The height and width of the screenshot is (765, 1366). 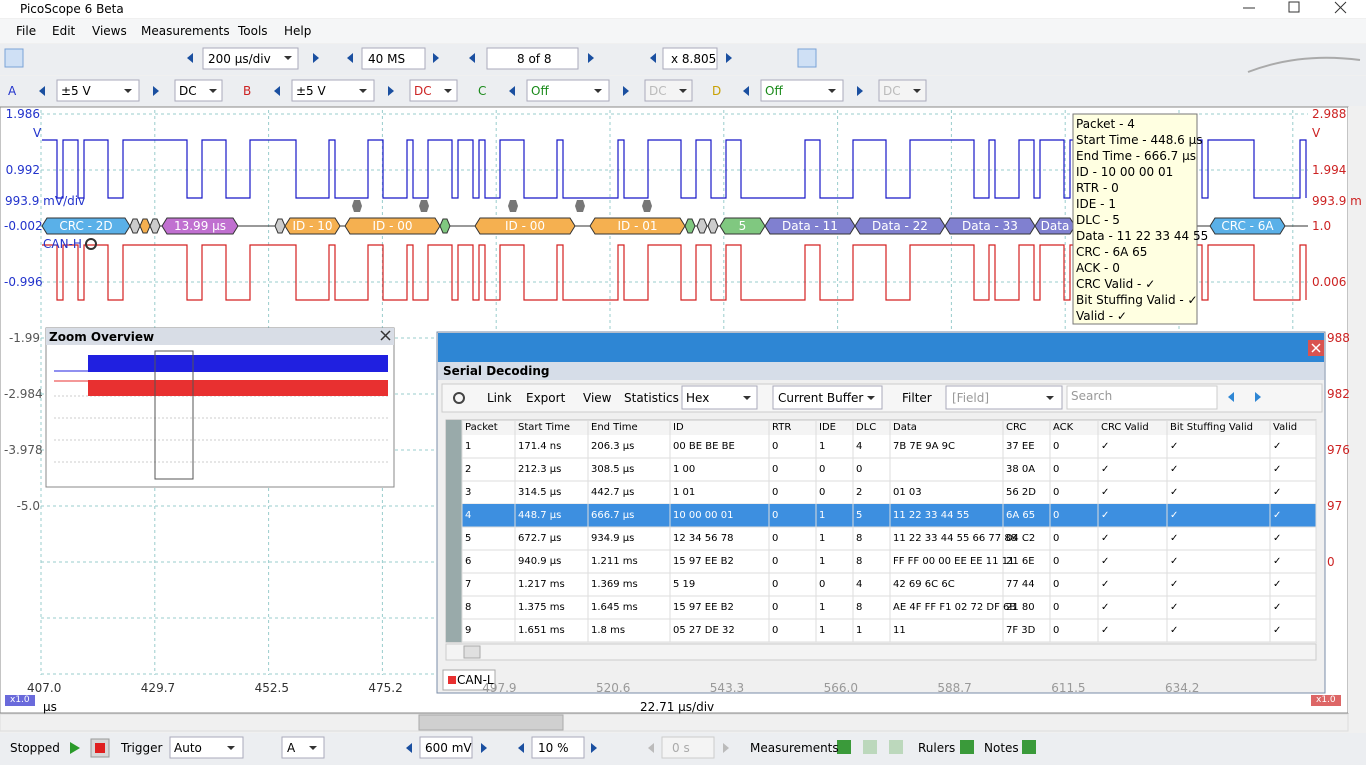 I want to click on menu-item: Help, so click(x=298, y=31).